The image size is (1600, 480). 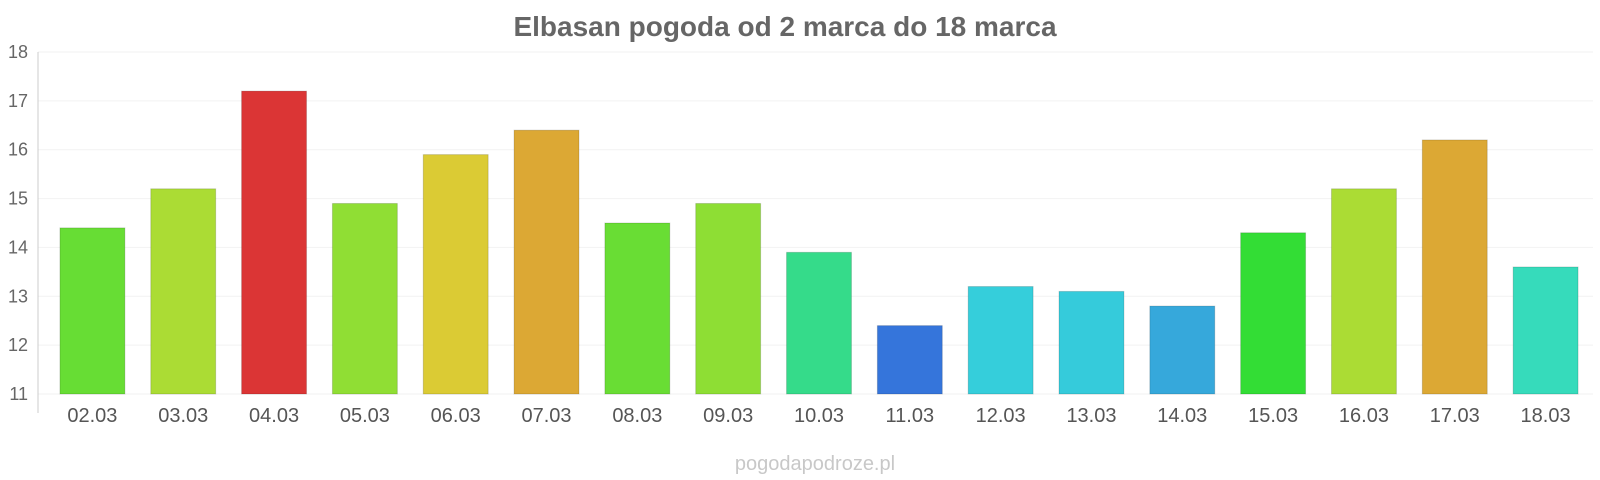 I want to click on x-tick-label: 10.03, so click(x=819, y=416).